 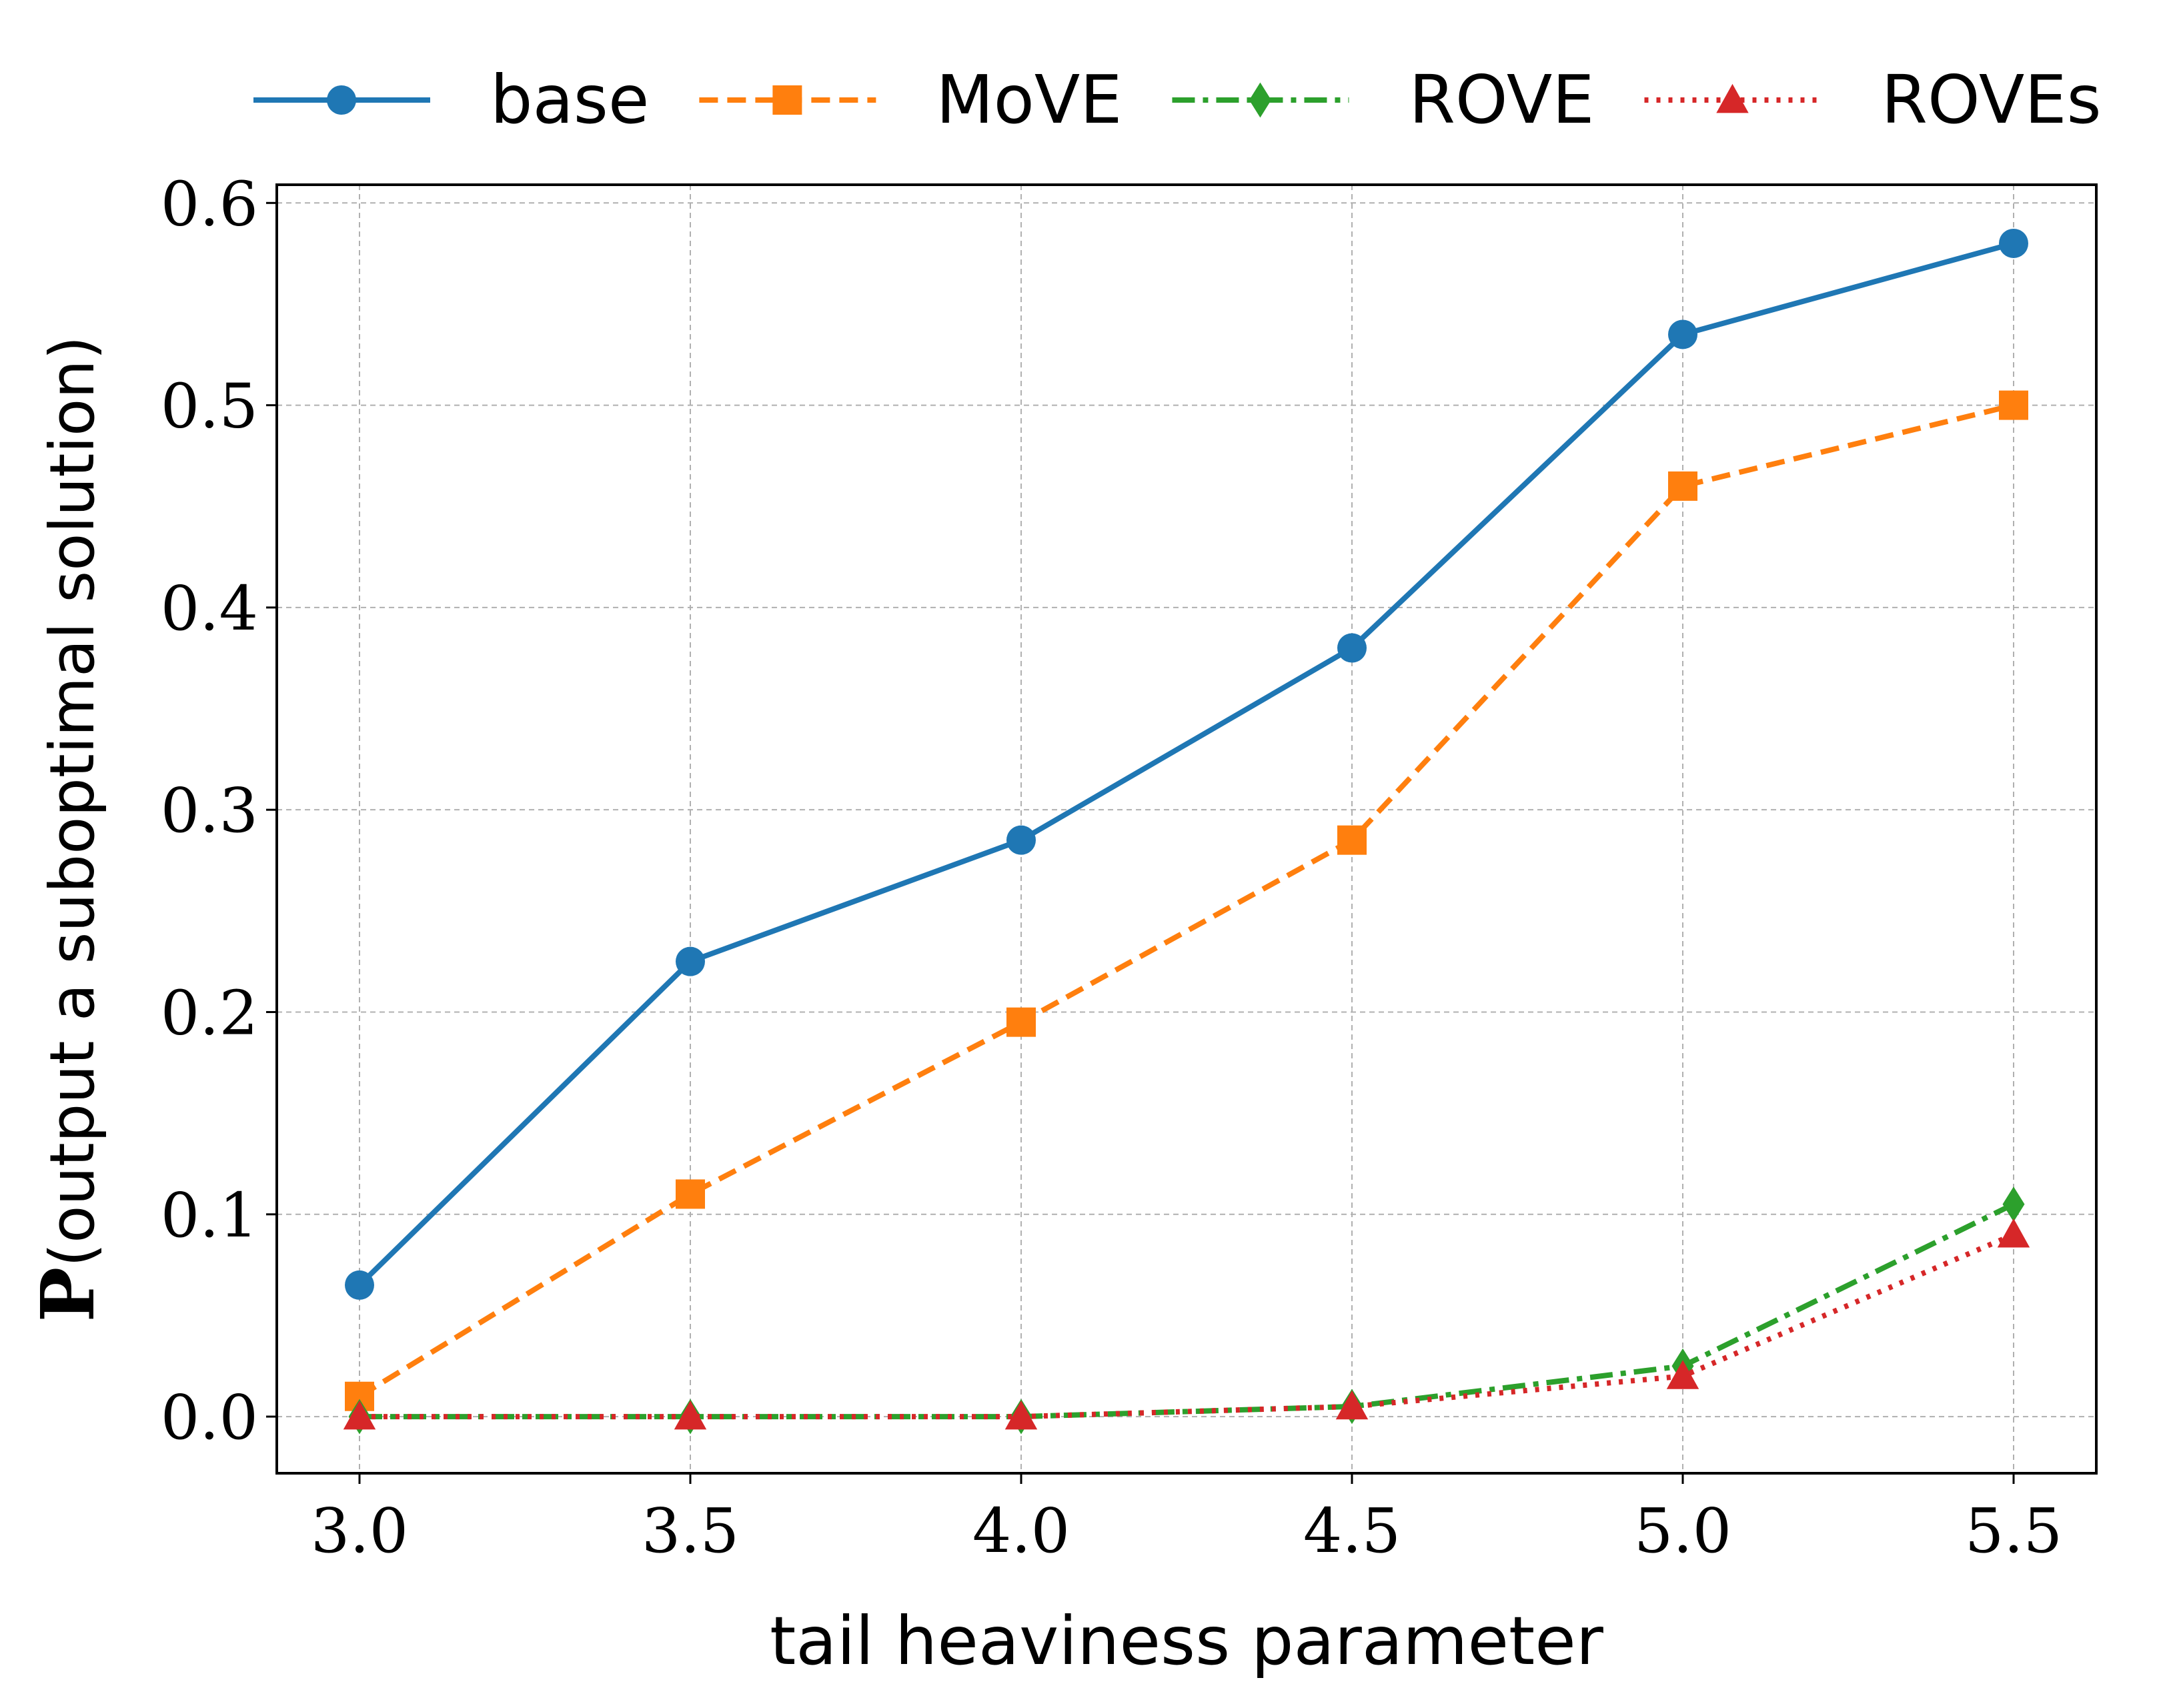 I want to click on legend-marker-move, so click(x=787, y=100).